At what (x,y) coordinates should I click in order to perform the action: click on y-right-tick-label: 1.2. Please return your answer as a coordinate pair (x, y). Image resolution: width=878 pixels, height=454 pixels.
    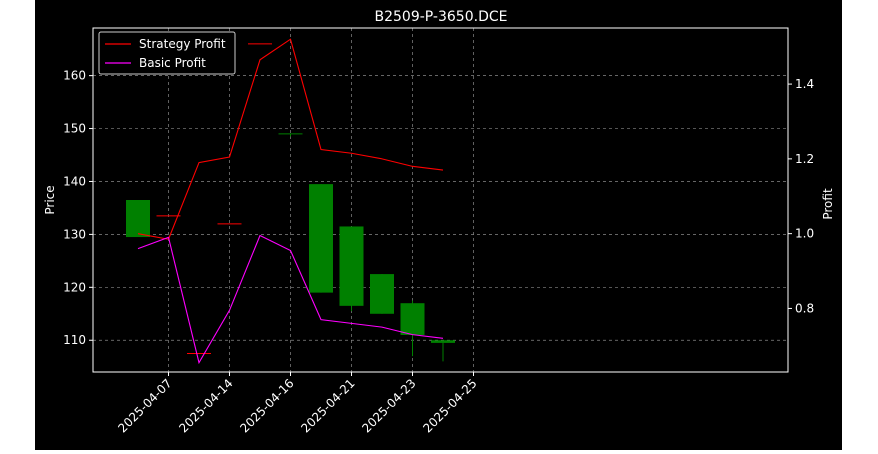
    Looking at the image, I should click on (804, 159).